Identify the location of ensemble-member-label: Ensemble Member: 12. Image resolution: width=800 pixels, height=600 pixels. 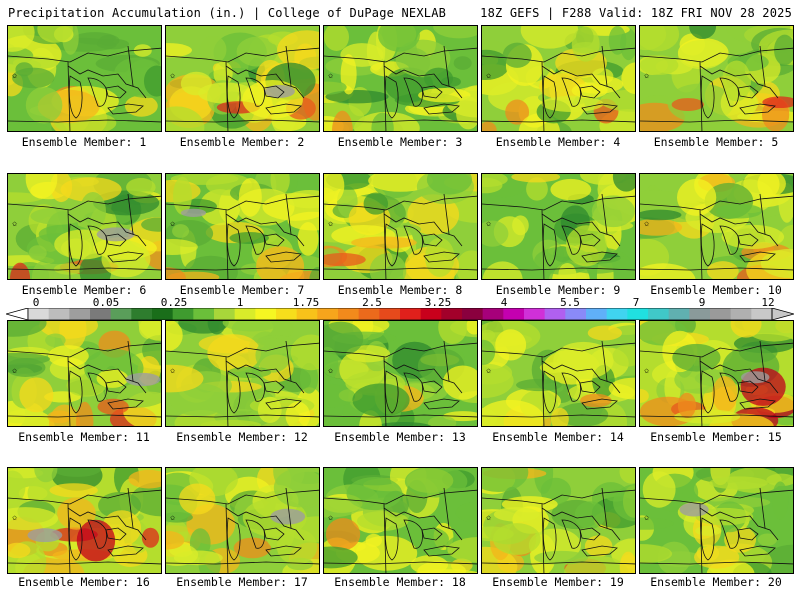
(242, 437).